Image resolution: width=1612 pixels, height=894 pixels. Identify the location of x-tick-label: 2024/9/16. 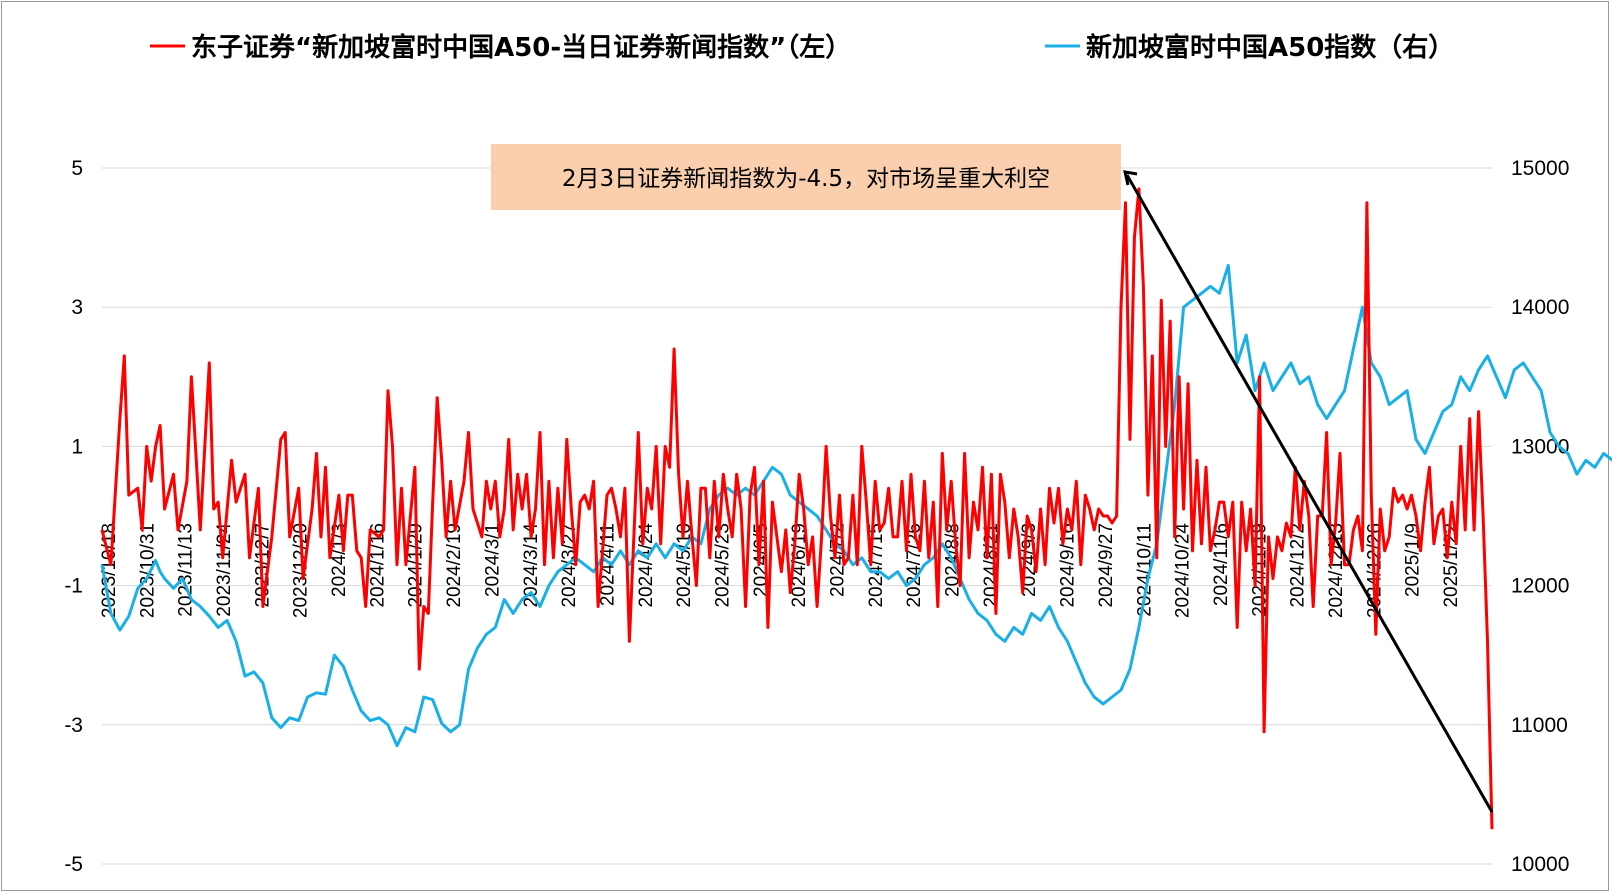
(1068, 565).